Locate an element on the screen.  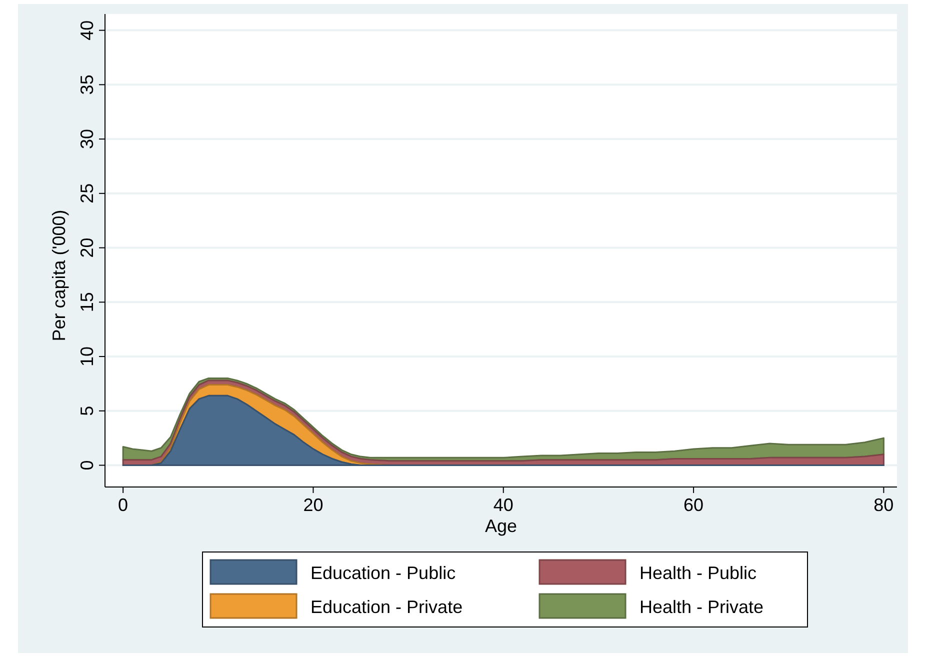
y-tick-label: 15 is located at coordinates (87, 302).